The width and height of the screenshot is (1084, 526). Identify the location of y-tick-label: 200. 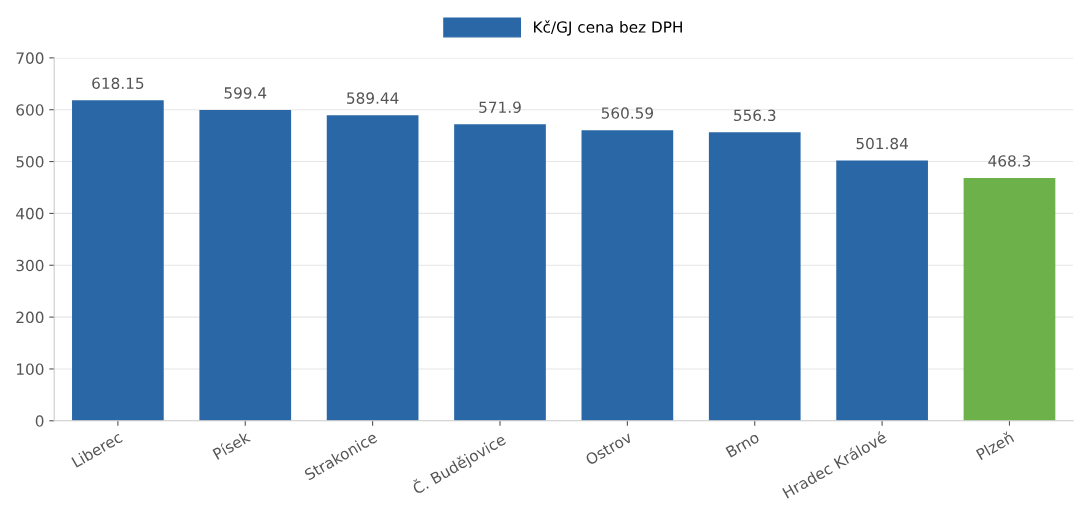
(30, 317).